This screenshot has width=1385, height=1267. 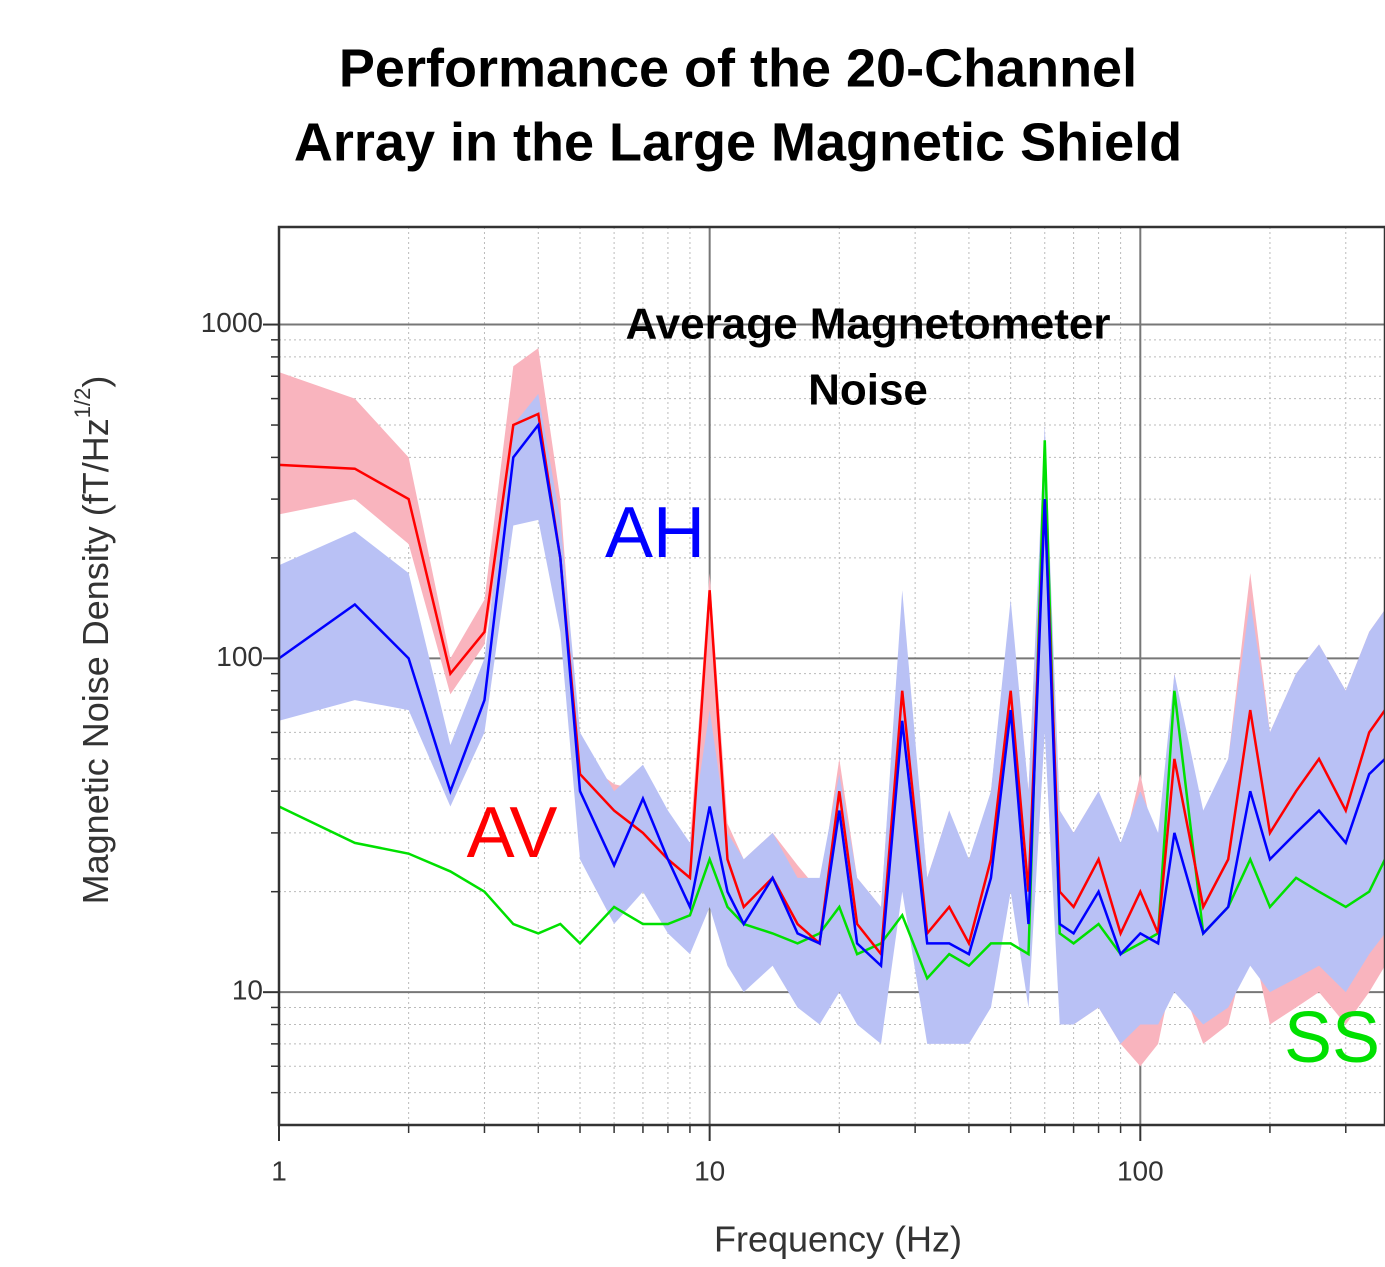 I want to click on y-tick-label: 100, so click(x=239, y=656).